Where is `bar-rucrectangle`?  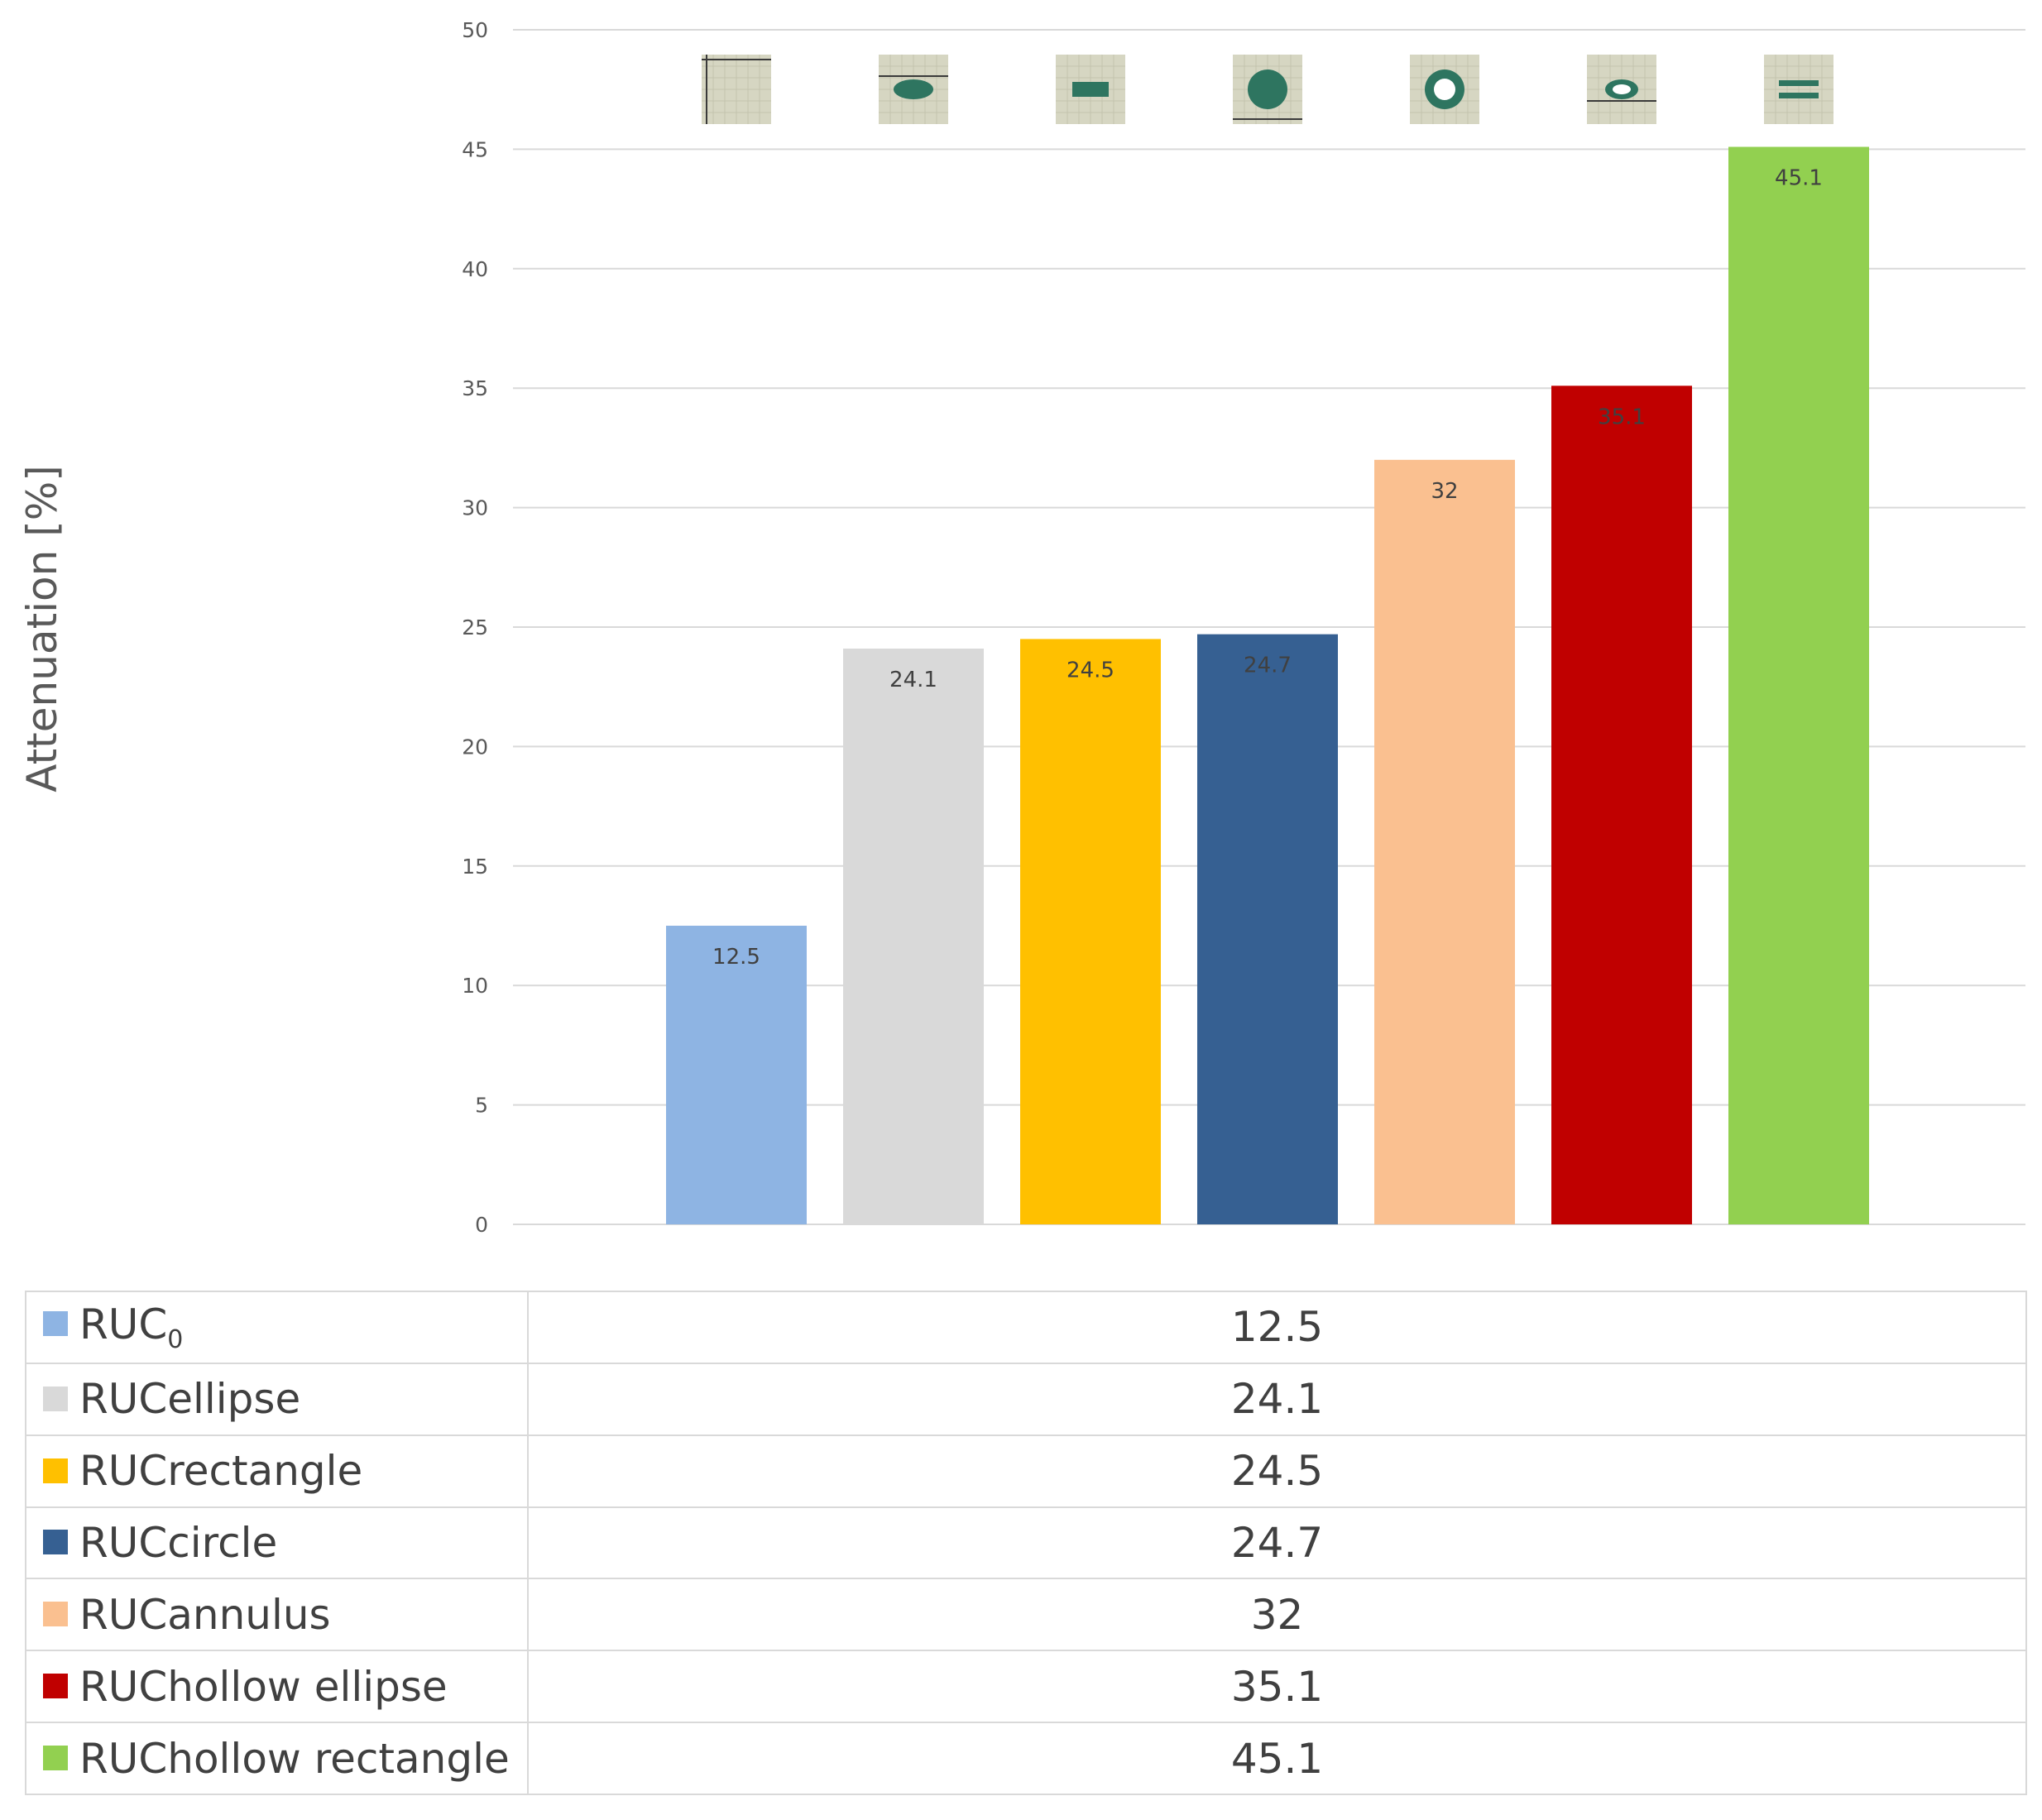 bar-rucrectangle is located at coordinates (1091, 931).